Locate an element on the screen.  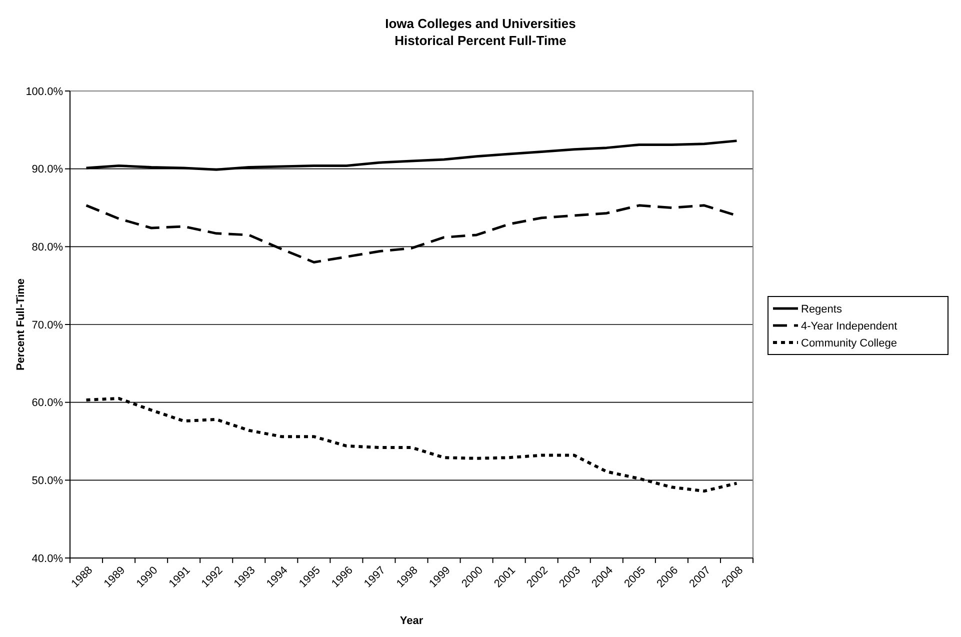
legend-label: 4-Year Independent is located at coordinates (849, 326).